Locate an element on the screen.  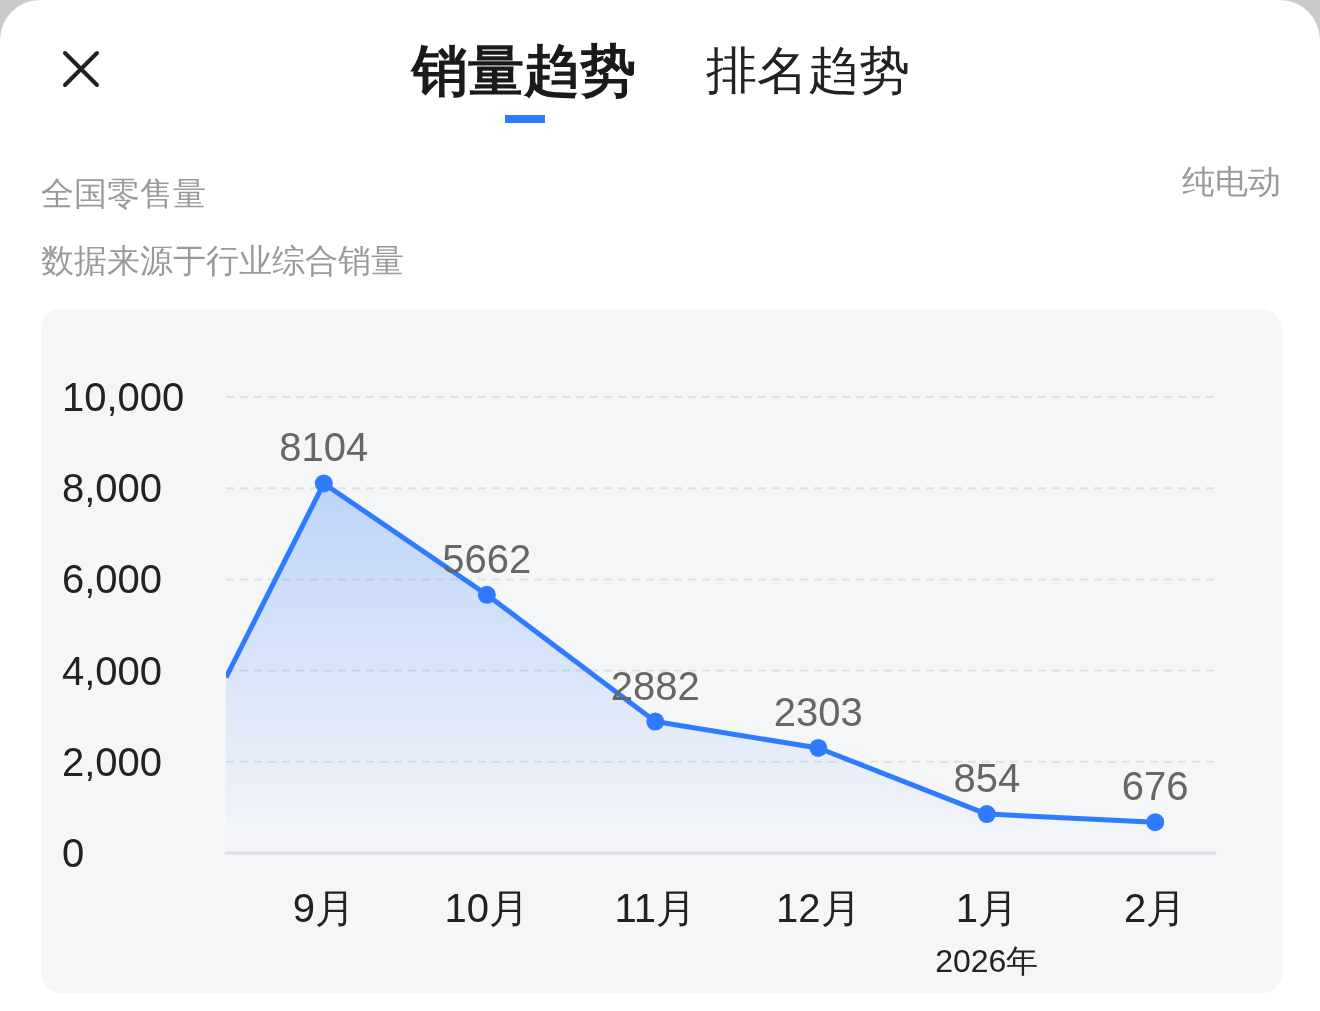
data-label: 854 is located at coordinates (987, 778).